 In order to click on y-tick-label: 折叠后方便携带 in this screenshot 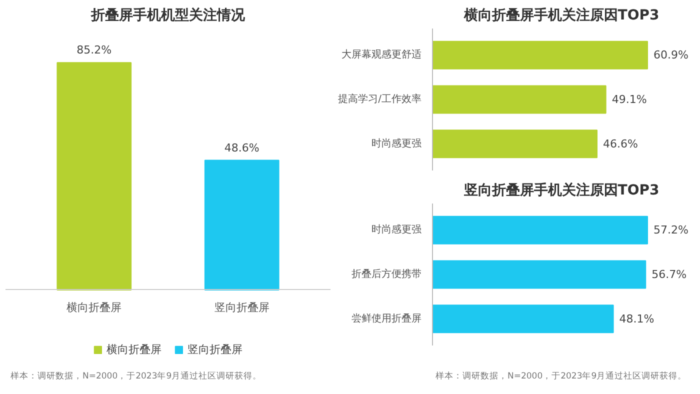, I will do `click(387, 274)`.